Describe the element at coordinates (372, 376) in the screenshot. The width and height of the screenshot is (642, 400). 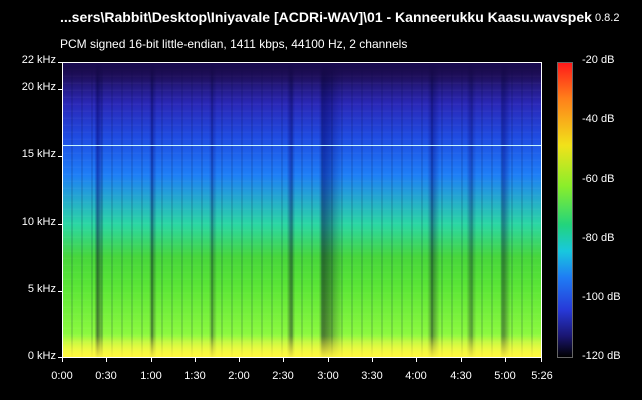
I see `x-tick-label: 3:30` at that location.